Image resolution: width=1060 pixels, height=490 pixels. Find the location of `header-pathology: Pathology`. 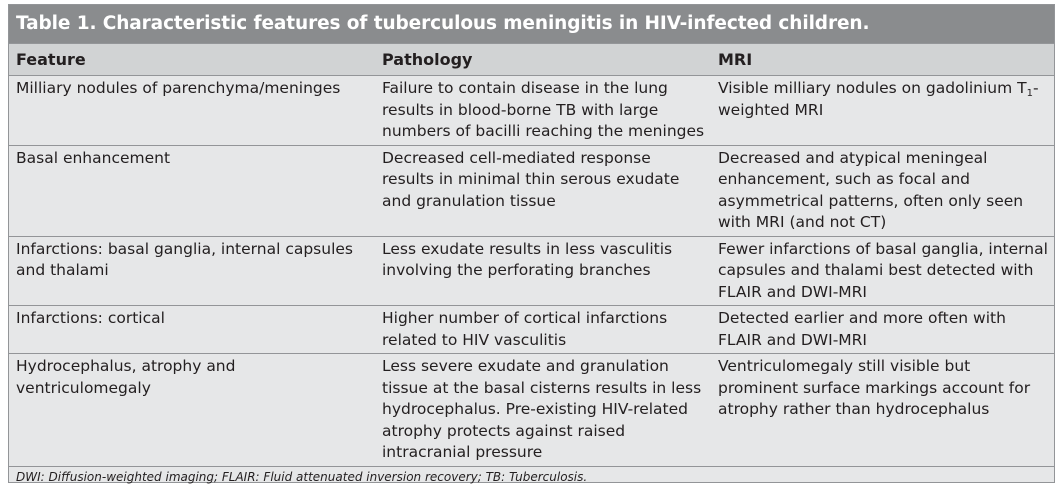

header-pathology: Pathology is located at coordinates (543, 59).